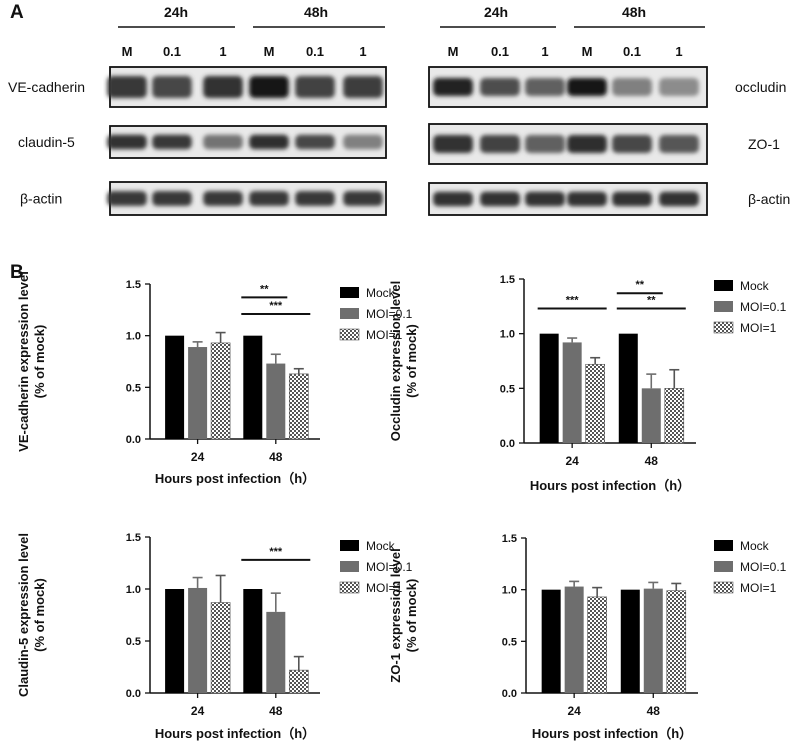 The height and width of the screenshot is (744, 797). I want to click on blot-row-label: occludin, so click(760, 87).